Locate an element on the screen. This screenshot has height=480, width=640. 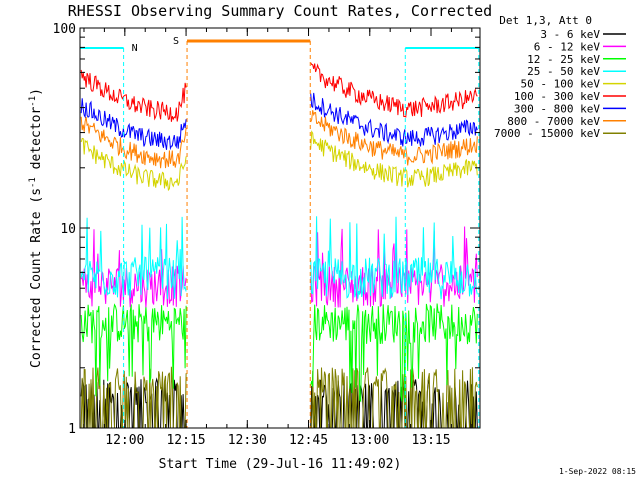
x-tick-label: 12:15 is located at coordinates (185, 440).